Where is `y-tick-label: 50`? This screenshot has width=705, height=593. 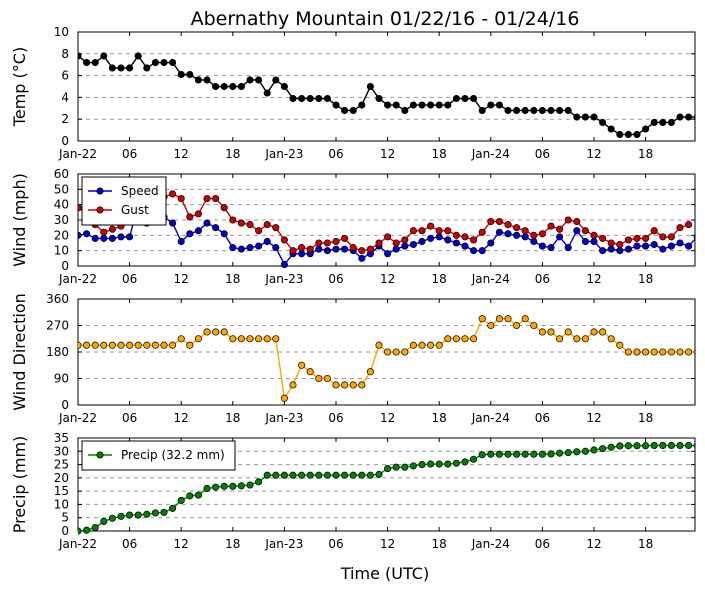
y-tick-label: 50 is located at coordinates (61, 189).